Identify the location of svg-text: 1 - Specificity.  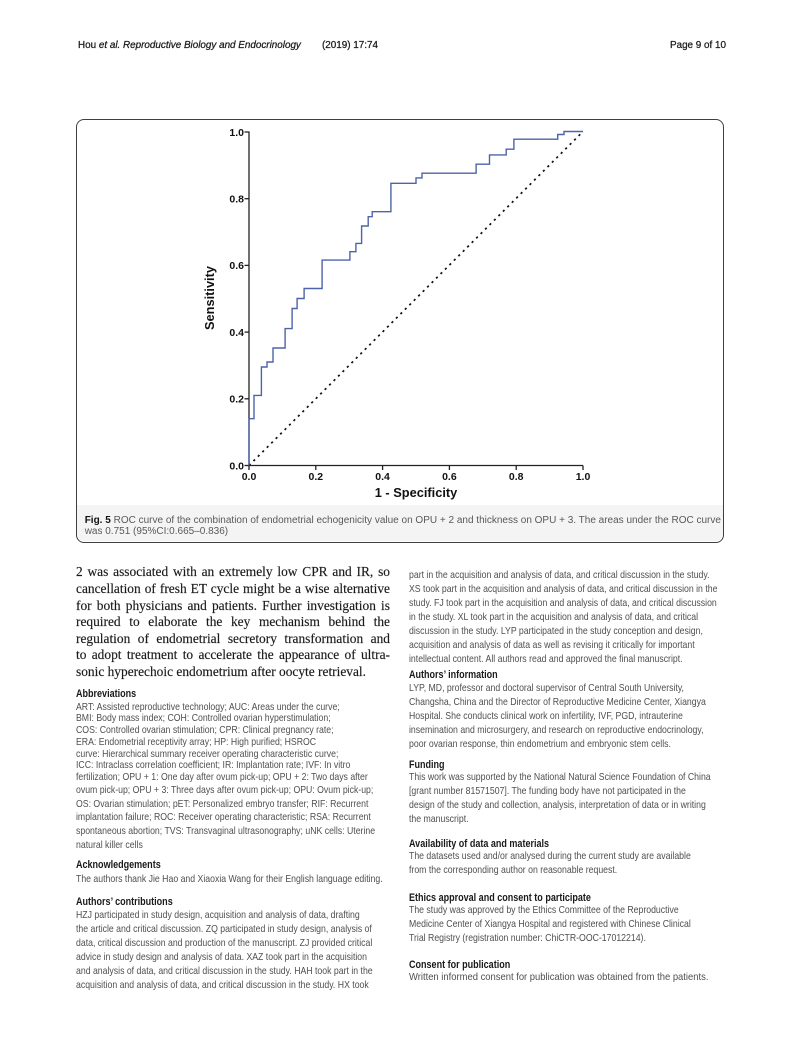
(416, 492).